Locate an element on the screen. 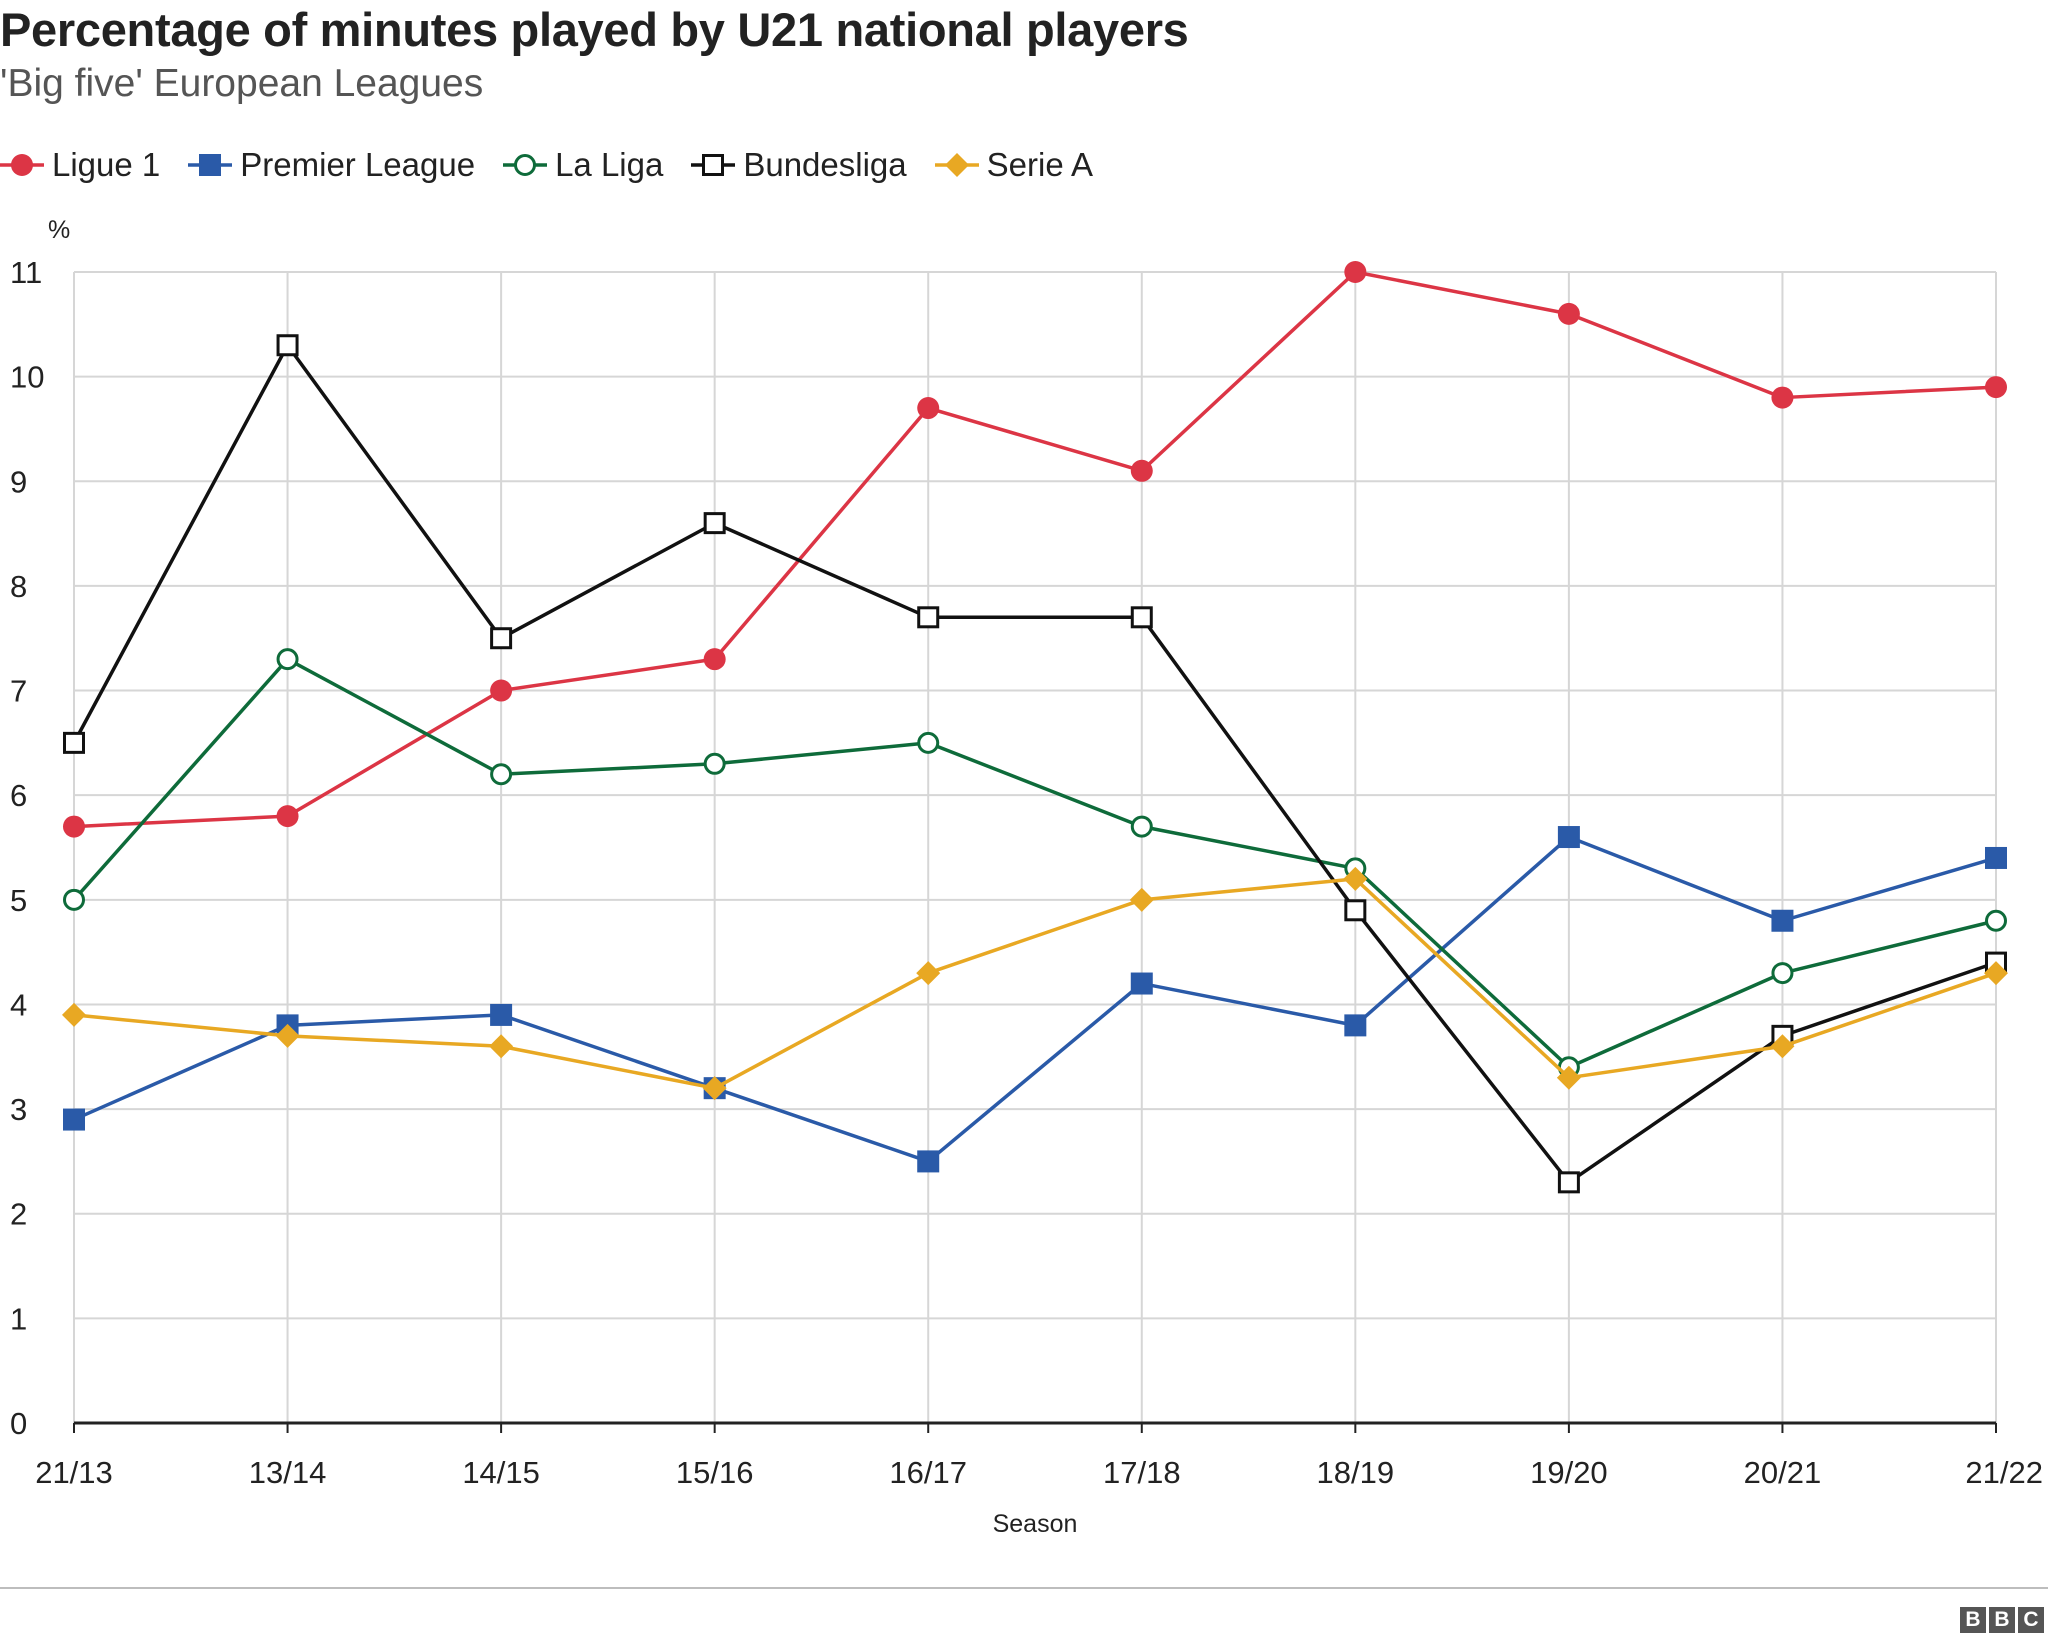 This screenshot has height=1645, width=2048. legend-item-bundesliga: Bundesliga is located at coordinates (799, 165).